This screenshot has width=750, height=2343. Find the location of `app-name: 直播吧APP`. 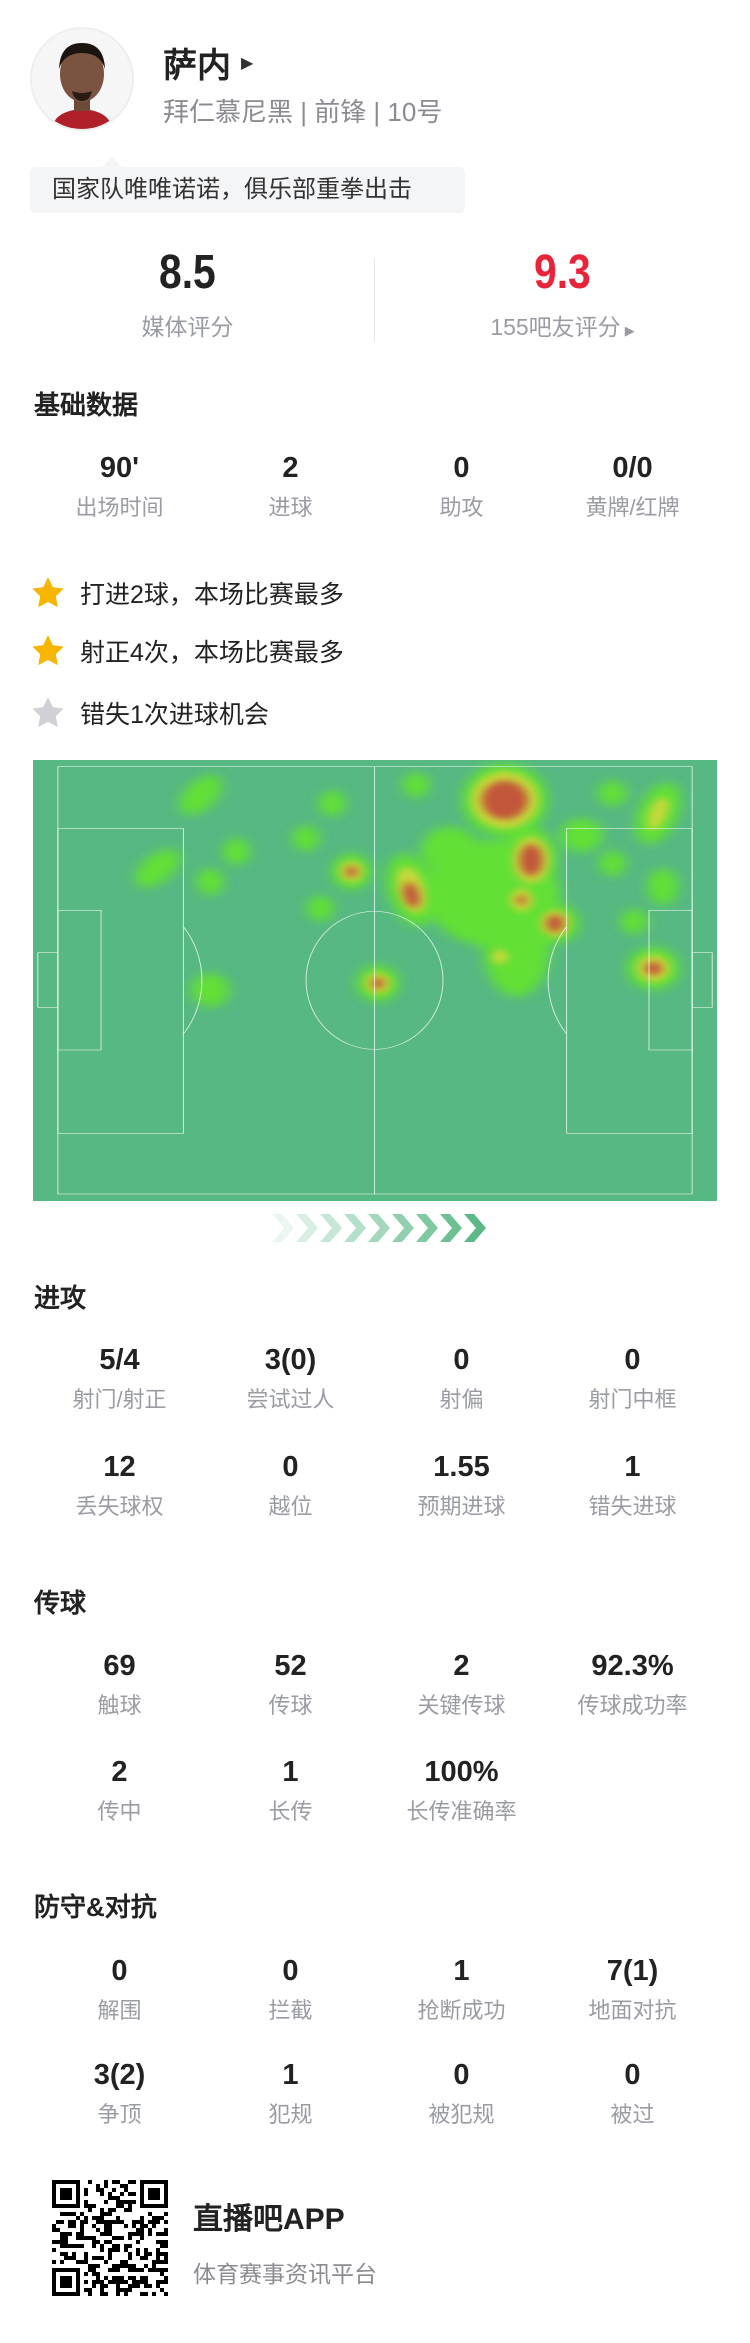

app-name: 直播吧APP is located at coordinates (269, 2219).